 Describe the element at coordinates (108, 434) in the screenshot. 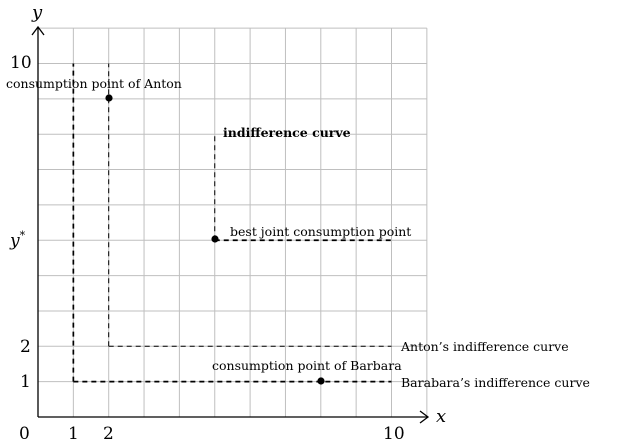

I see `x-tick-2: 2` at that location.